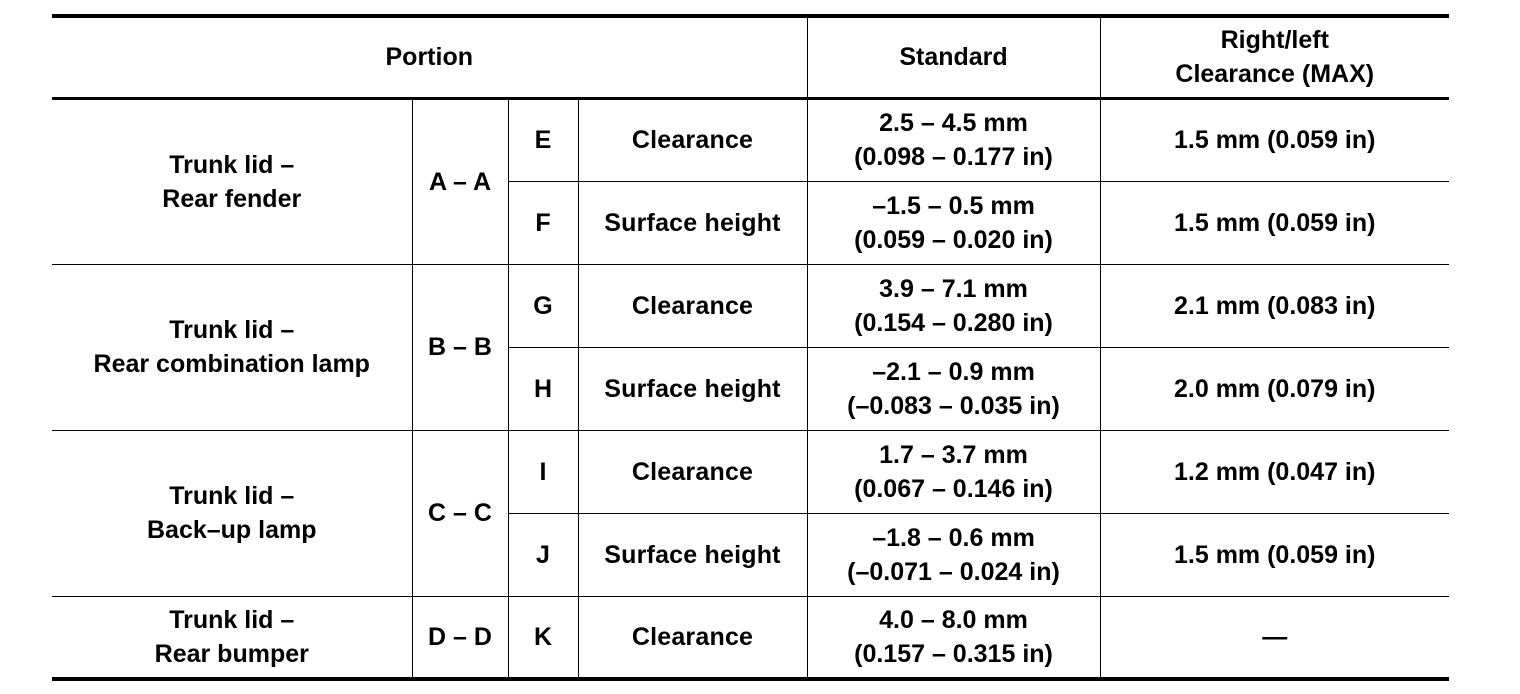 Image resolution: width=1520 pixels, height=694 pixels. What do you see at coordinates (460, 347) in the screenshot?
I see `section-cell: B – B` at bounding box center [460, 347].